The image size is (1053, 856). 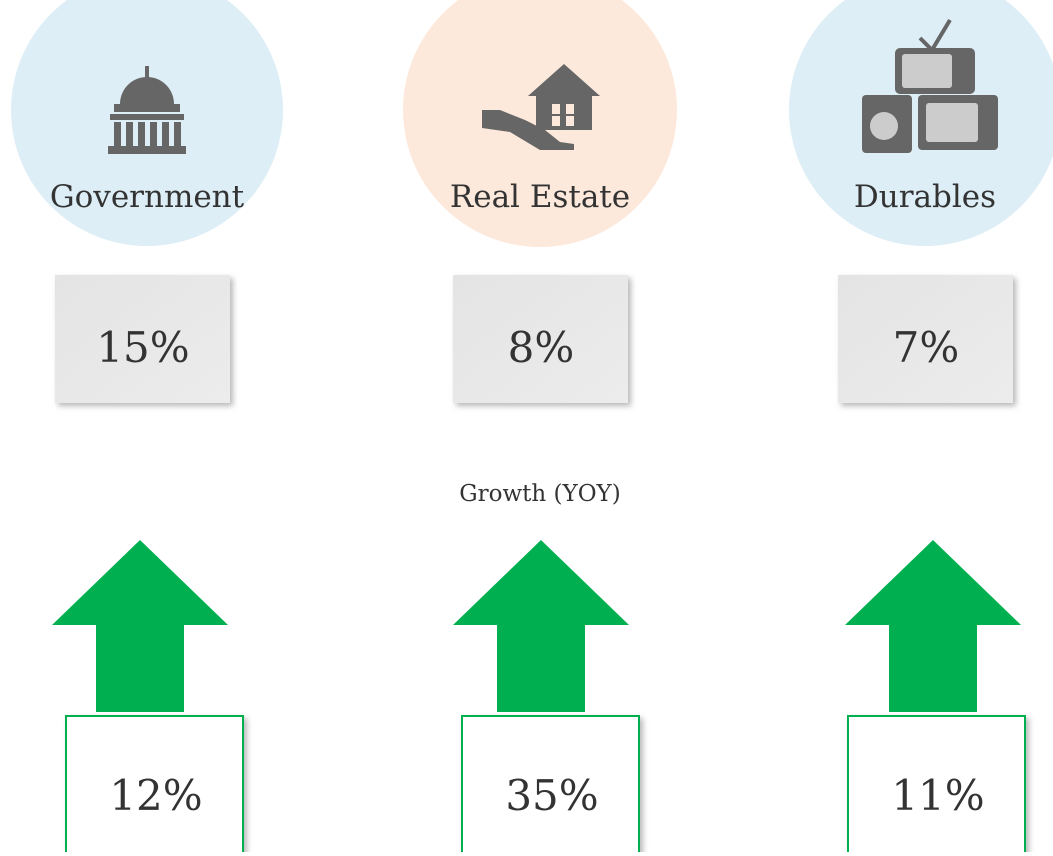 I want to click on share-value: 8%, so click(x=541, y=347).